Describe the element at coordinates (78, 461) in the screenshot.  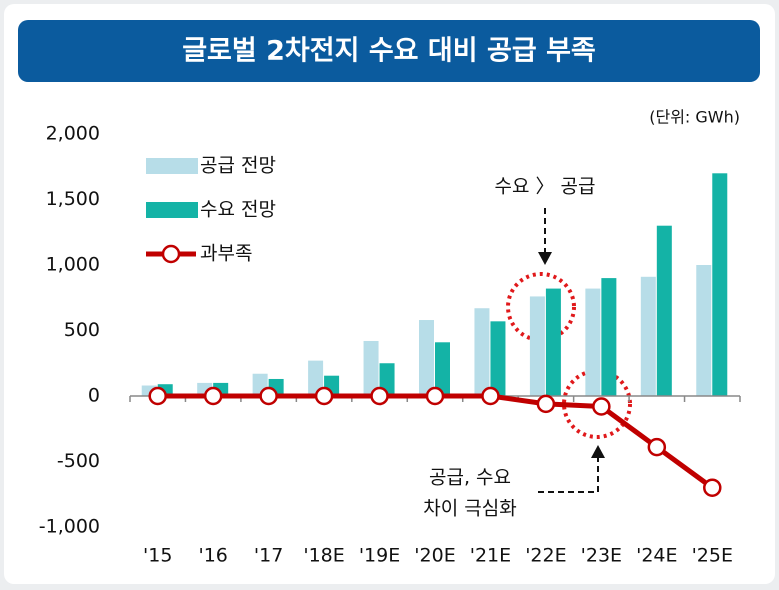
I see `y-tick-label: -500` at that location.